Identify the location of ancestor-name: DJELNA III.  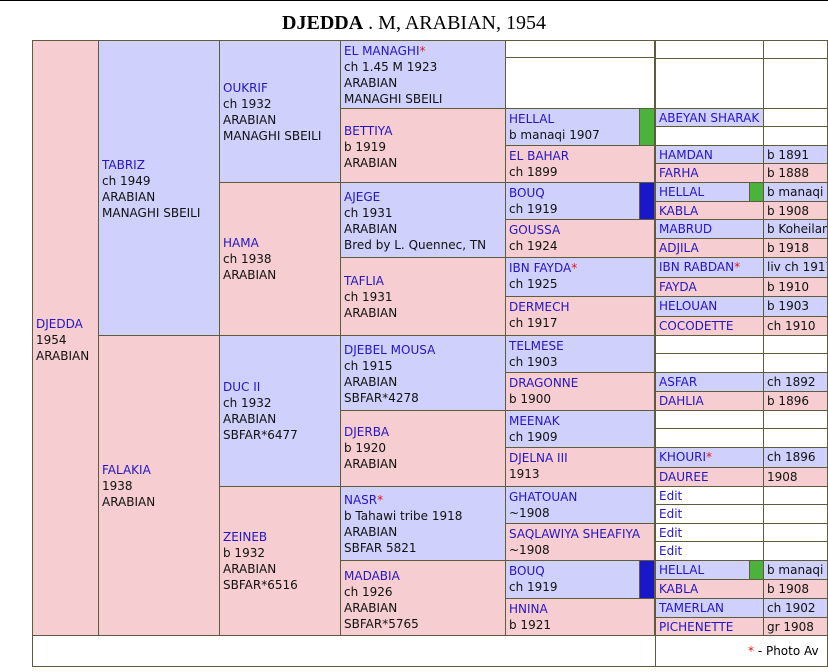
(538, 458).